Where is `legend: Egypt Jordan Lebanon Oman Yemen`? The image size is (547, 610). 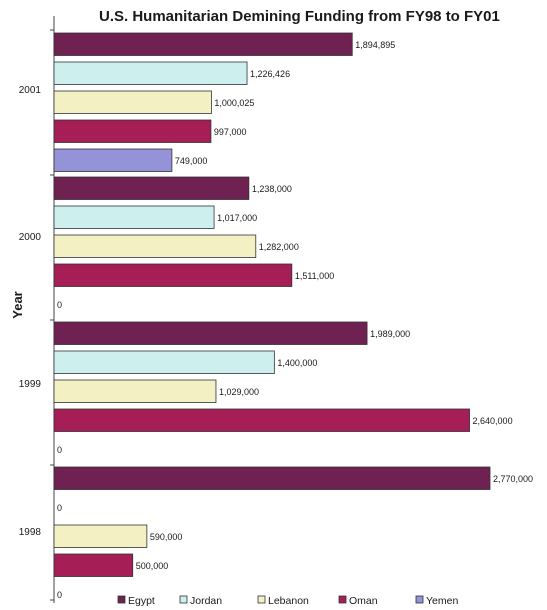 legend: Egypt Jordan Lebanon Oman Yemen is located at coordinates (287, 601).